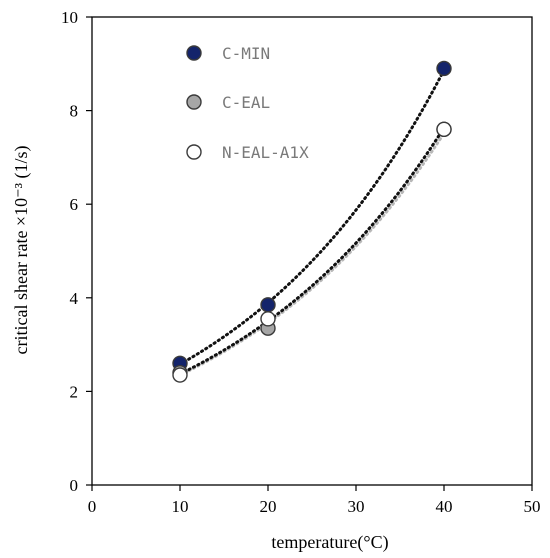 The image size is (550, 558). What do you see at coordinates (194, 102) in the screenshot?
I see `legend-marker-c-eal` at bounding box center [194, 102].